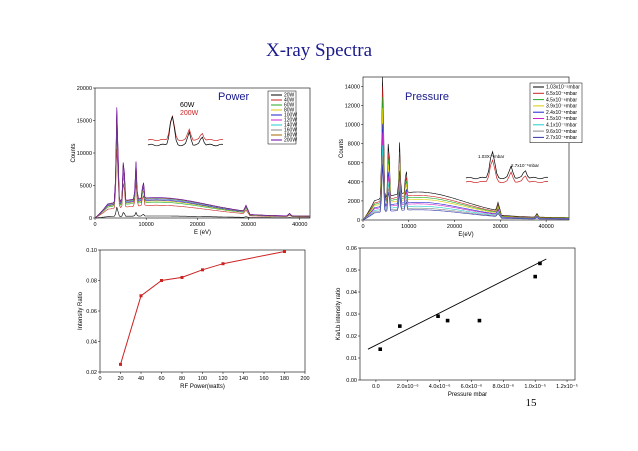 The height and width of the screenshot is (451, 638). I want to click on x-tick-label: 1.2x10⁻⁵, so click(567, 386).